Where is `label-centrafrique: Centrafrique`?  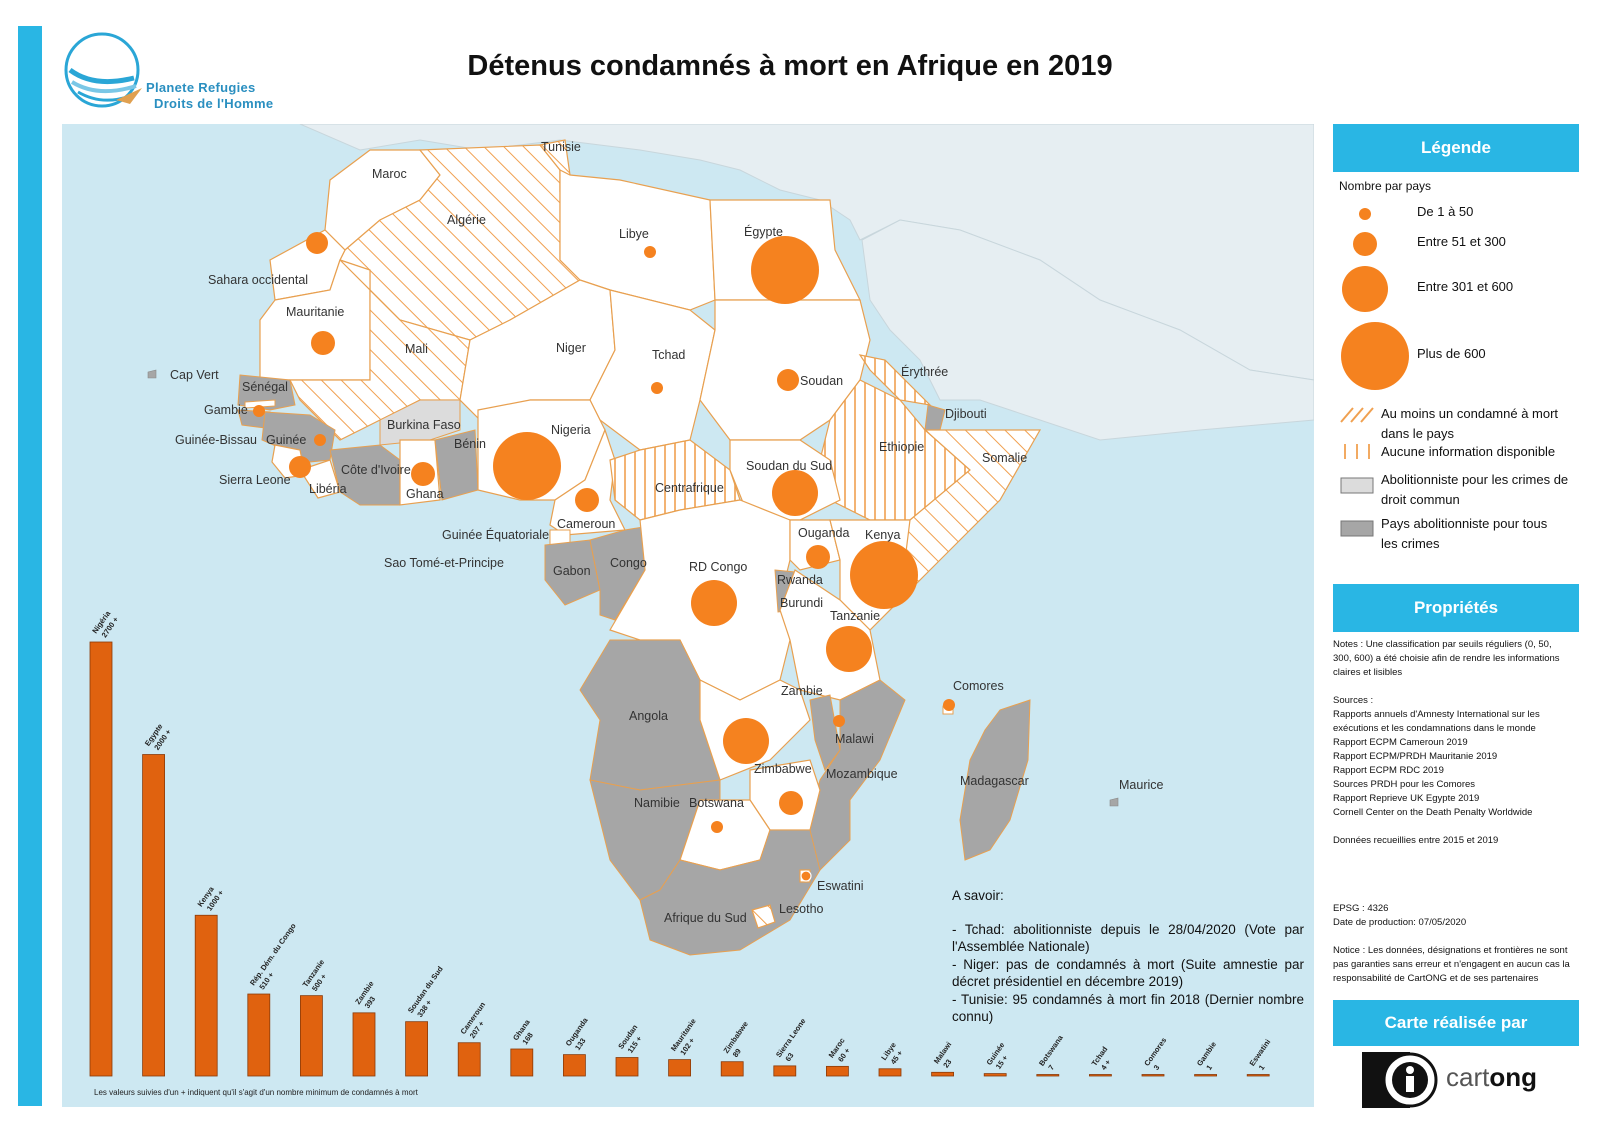 label-centrafrique: Centrafrique is located at coordinates (689, 488).